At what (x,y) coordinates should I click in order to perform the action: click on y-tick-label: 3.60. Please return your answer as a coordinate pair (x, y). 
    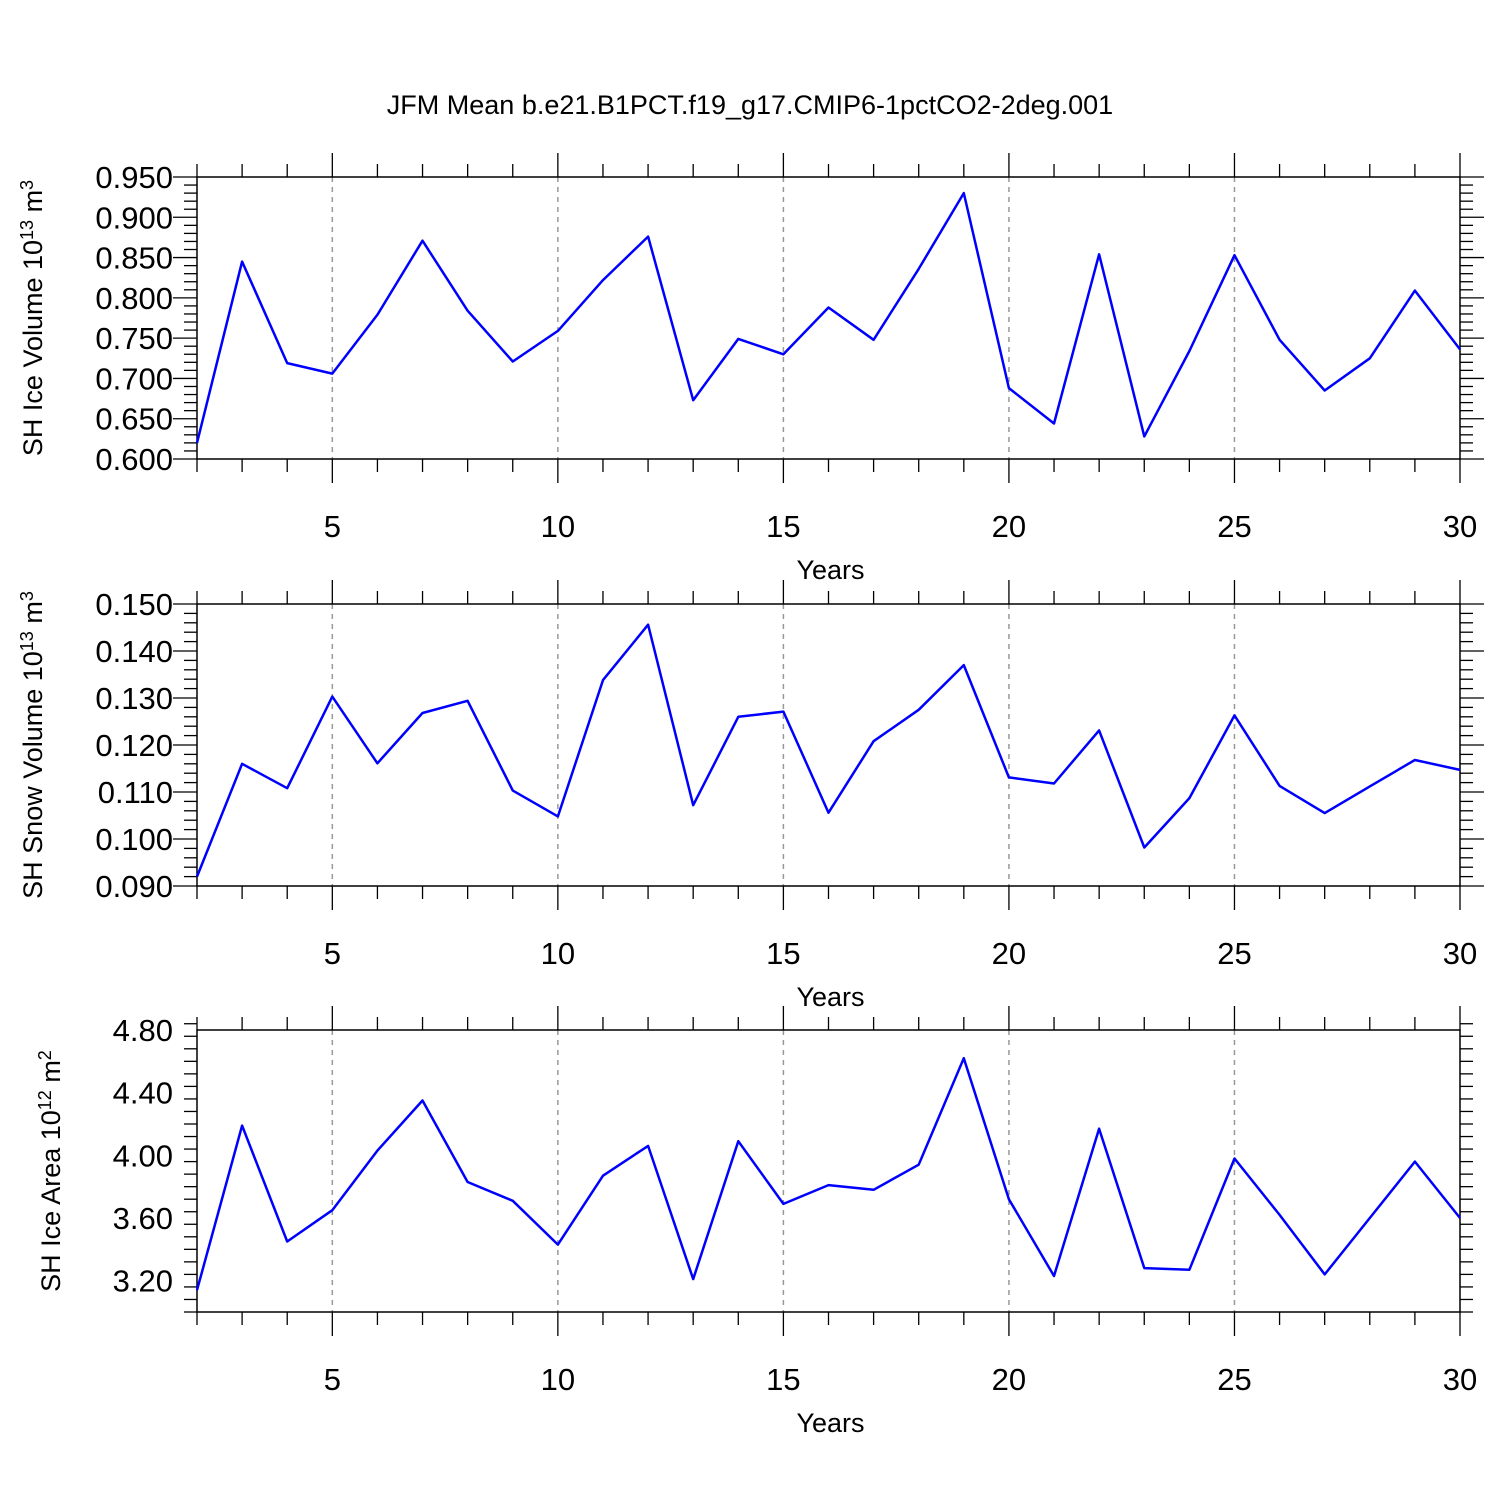
    Looking at the image, I should click on (143, 1218).